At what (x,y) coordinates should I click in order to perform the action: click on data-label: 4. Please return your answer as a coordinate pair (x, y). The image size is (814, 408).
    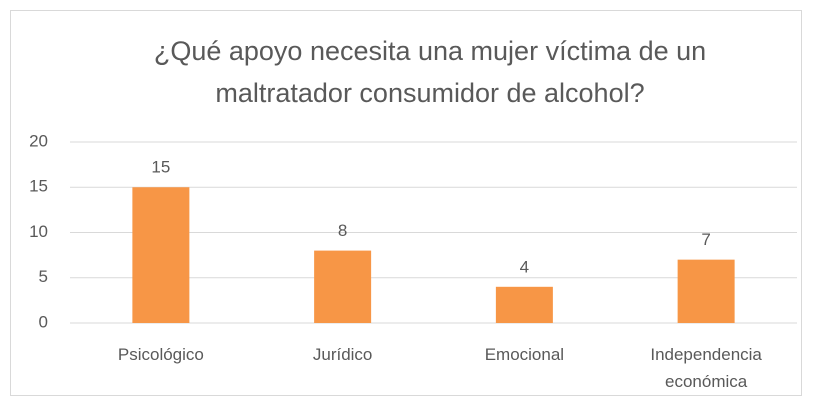
    Looking at the image, I should click on (524, 266).